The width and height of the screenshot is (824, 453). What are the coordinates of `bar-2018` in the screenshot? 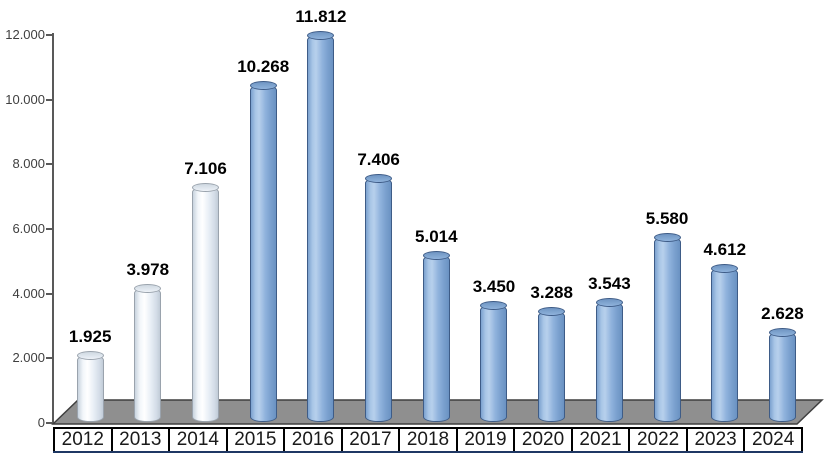 It's located at (436, 336).